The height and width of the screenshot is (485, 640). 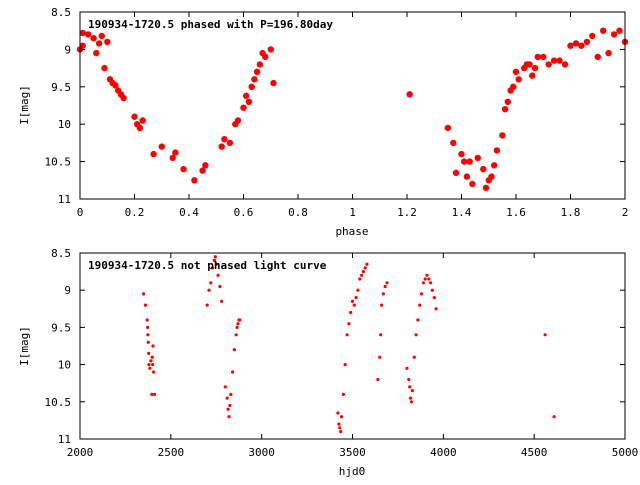 I want to click on phased-x-tick-label: 1.4, so click(x=462, y=212).